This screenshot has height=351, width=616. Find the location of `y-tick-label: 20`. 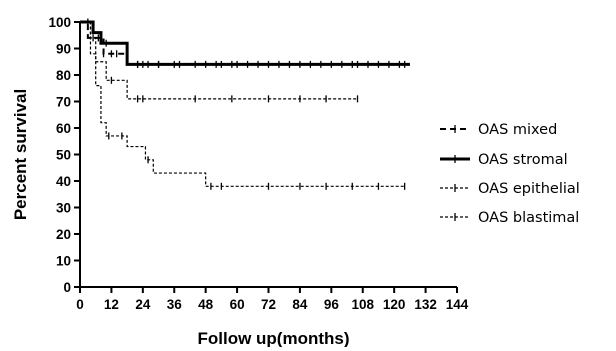

y-tick-label: 20 is located at coordinates (63, 234).